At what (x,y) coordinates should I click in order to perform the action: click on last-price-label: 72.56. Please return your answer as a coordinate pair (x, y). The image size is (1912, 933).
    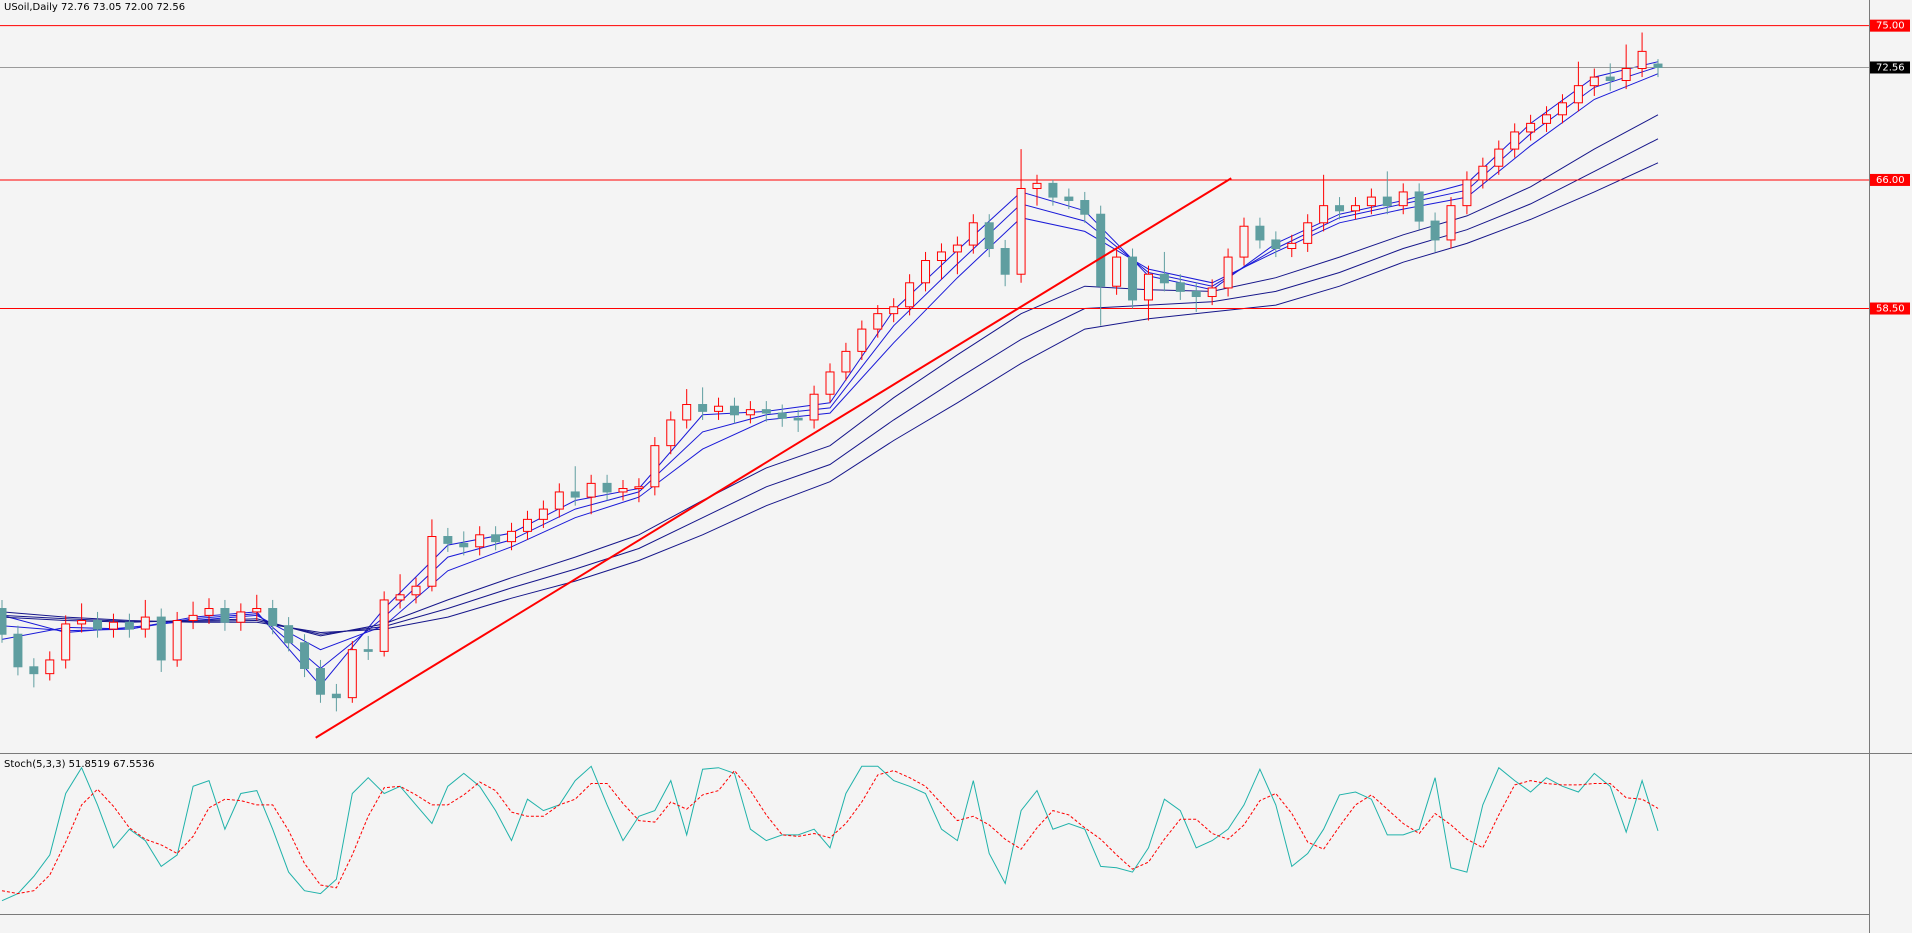
    Looking at the image, I should click on (1890, 67).